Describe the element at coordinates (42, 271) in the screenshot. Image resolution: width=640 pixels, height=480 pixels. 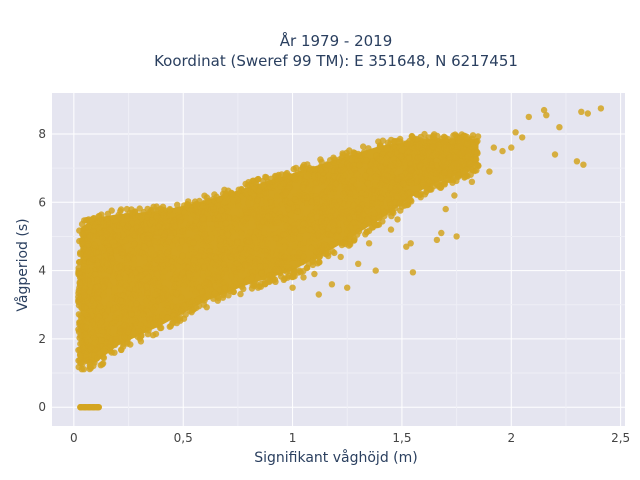
I see `y-tick-label: 4` at that location.